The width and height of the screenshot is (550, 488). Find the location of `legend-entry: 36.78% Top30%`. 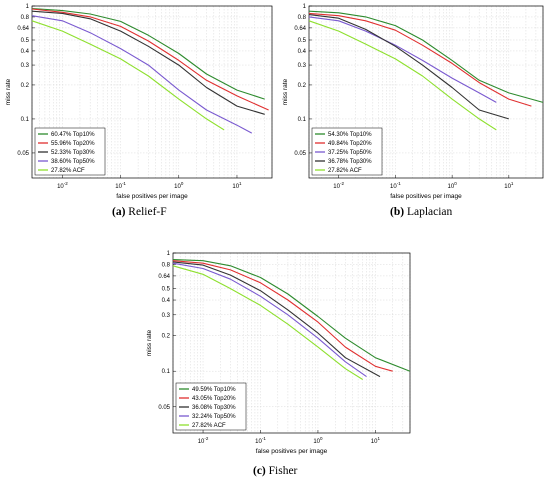

legend-entry: 36.78% Top30% is located at coordinates (350, 162).